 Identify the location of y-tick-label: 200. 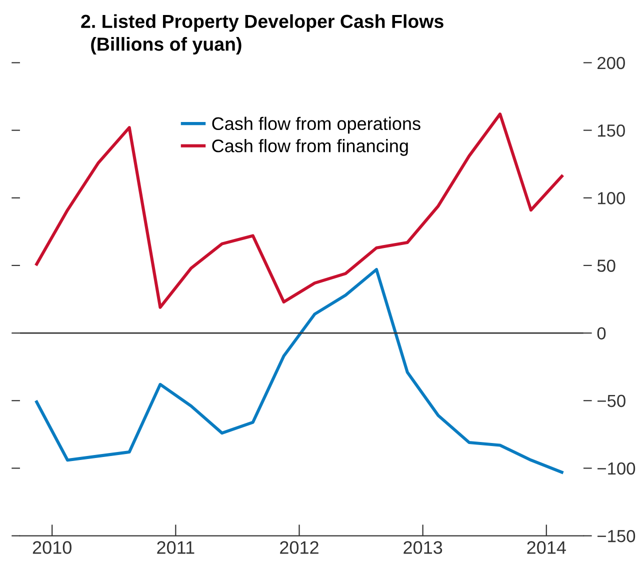
(611, 63).